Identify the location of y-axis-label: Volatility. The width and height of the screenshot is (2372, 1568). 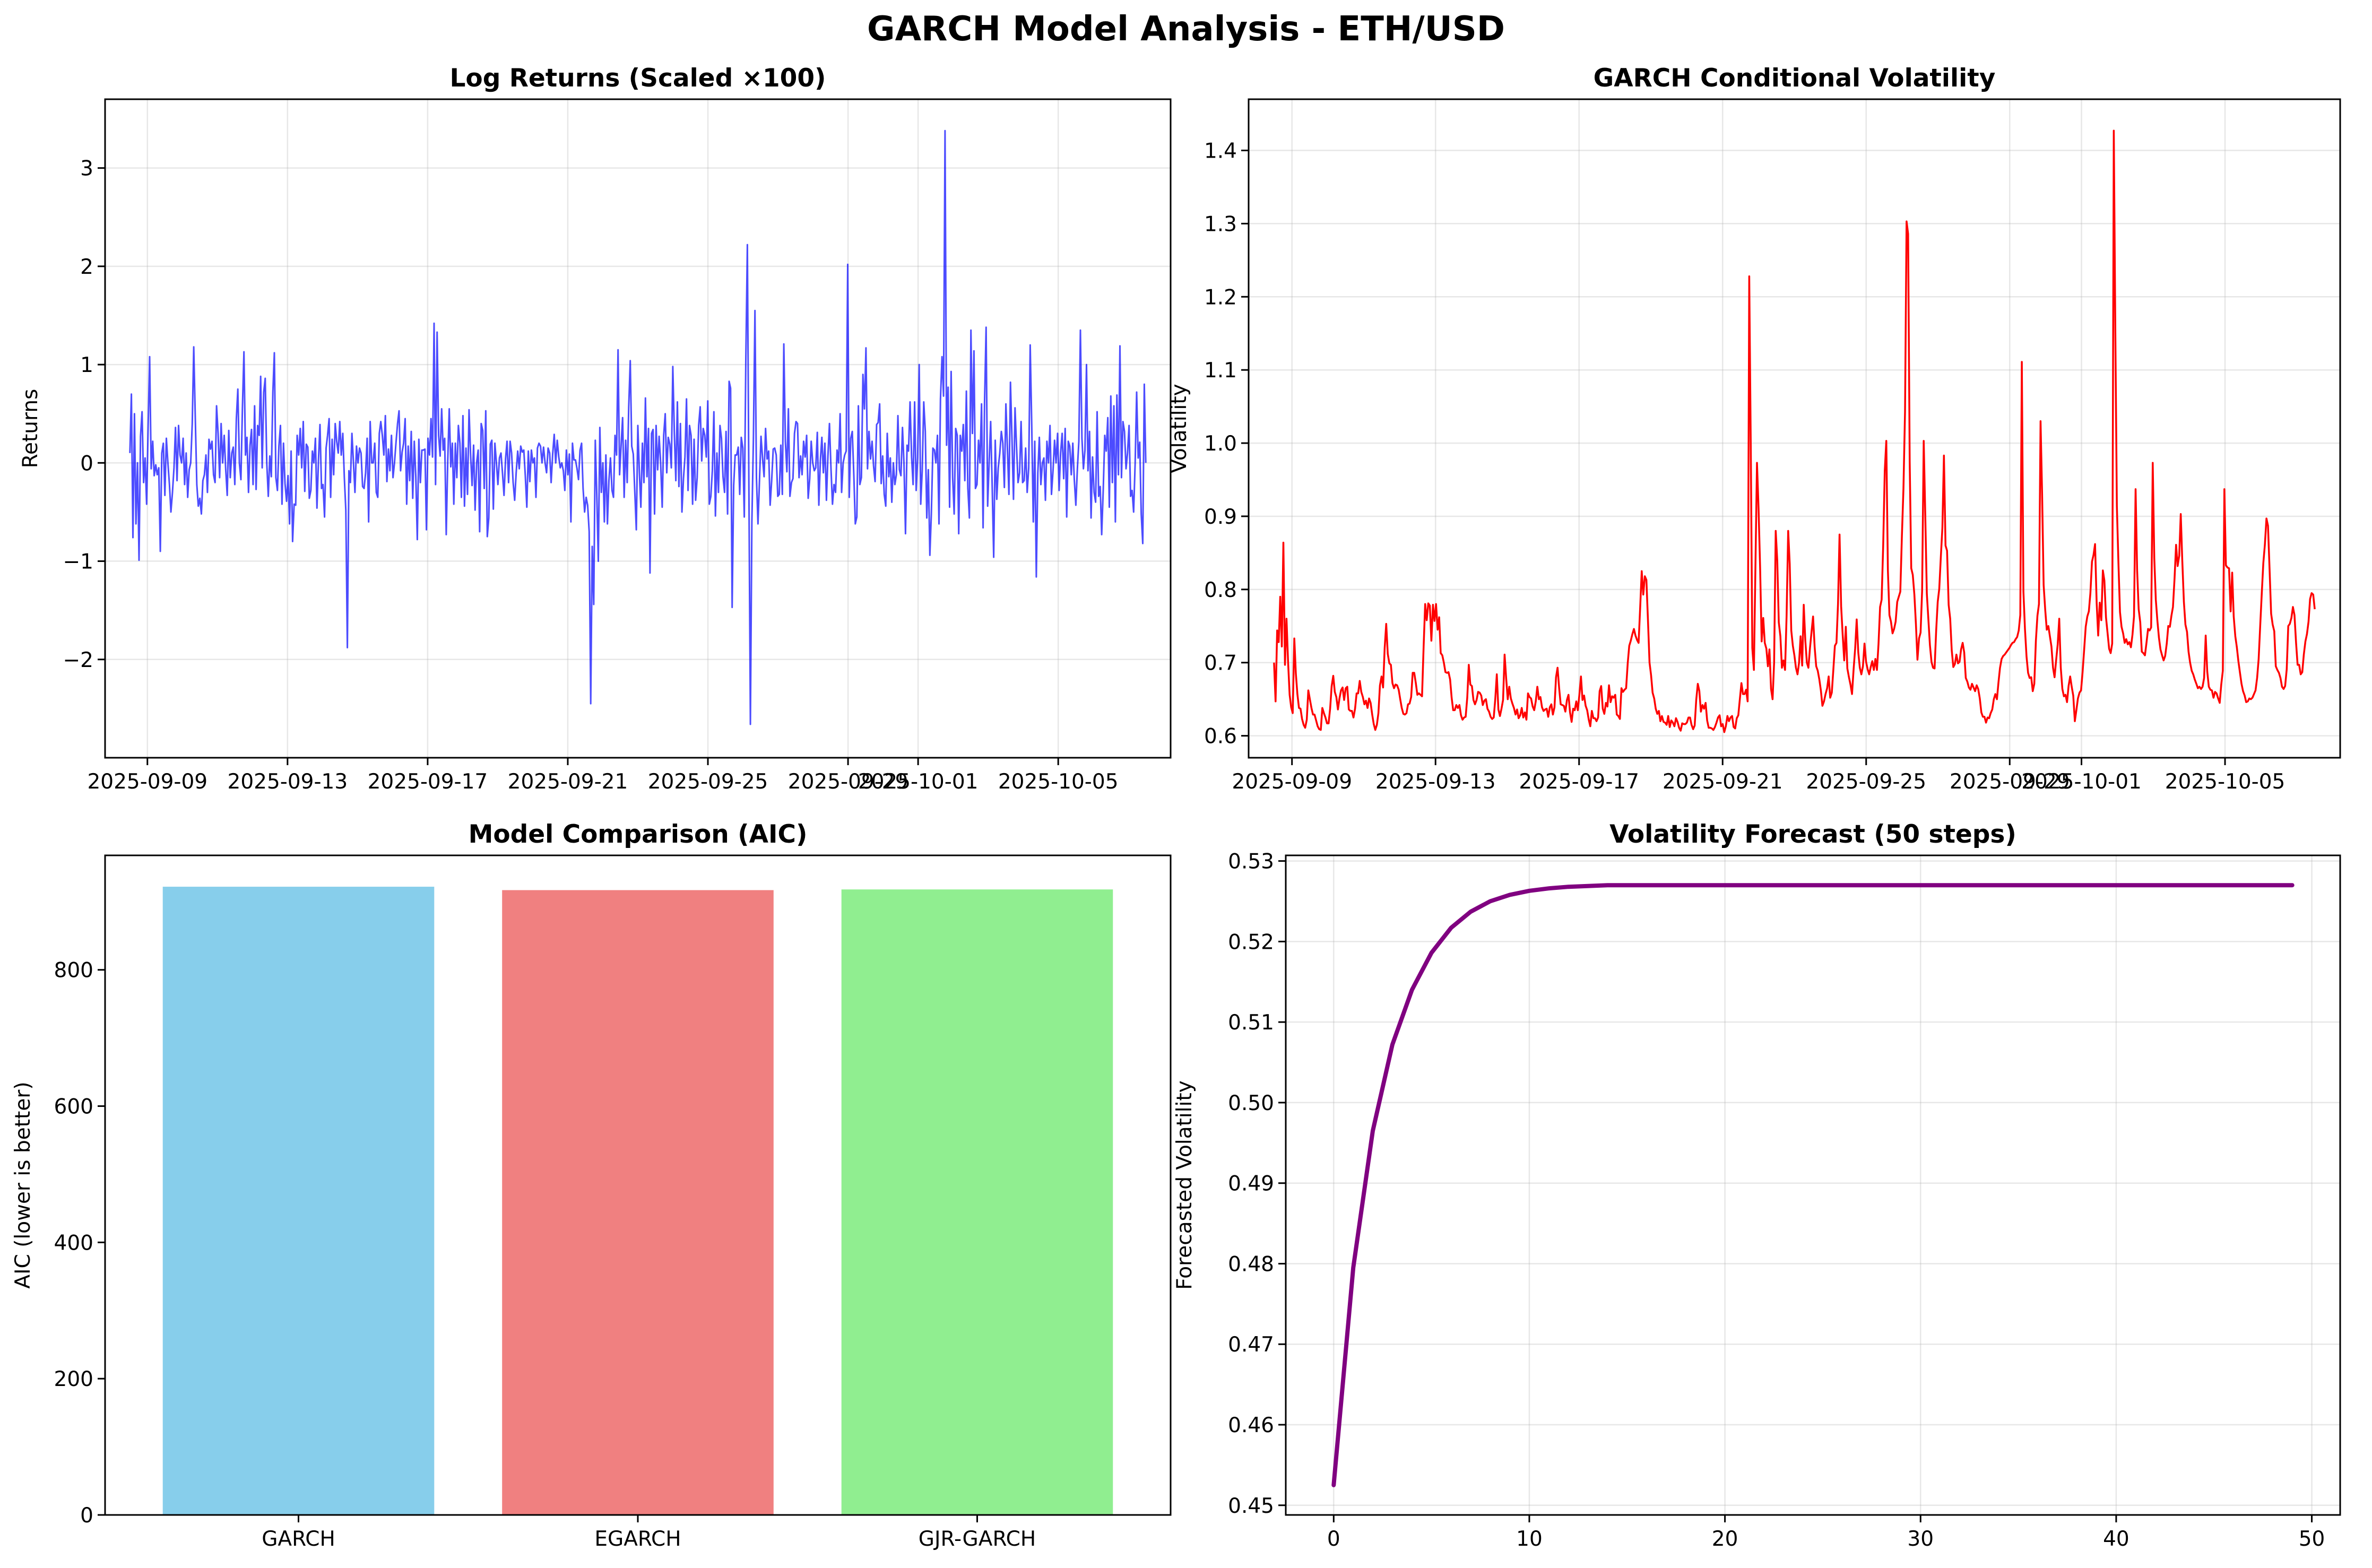
(1179, 428).